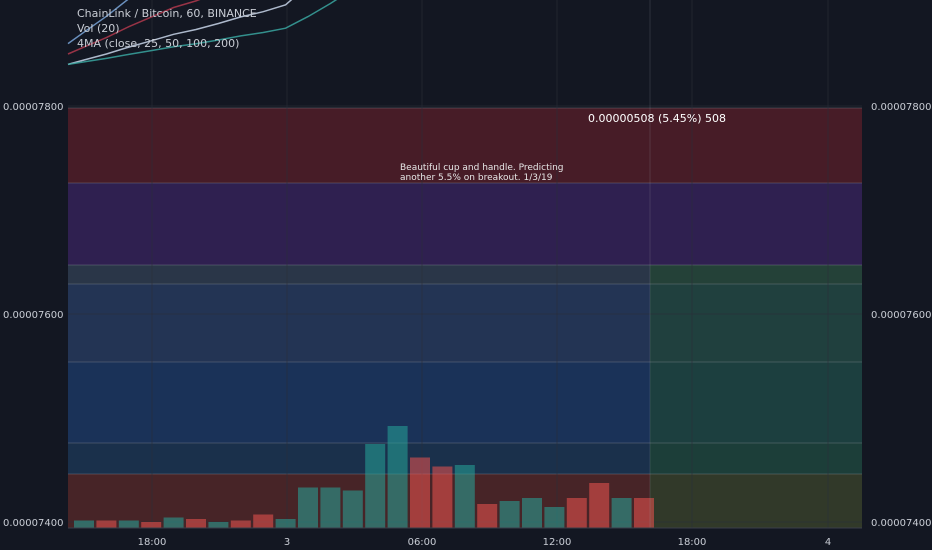  Describe the element at coordinates (158, 43) in the screenshot. I see `ma-indicator-label: 4MA (close, 25, 50, 100, 200)` at that location.